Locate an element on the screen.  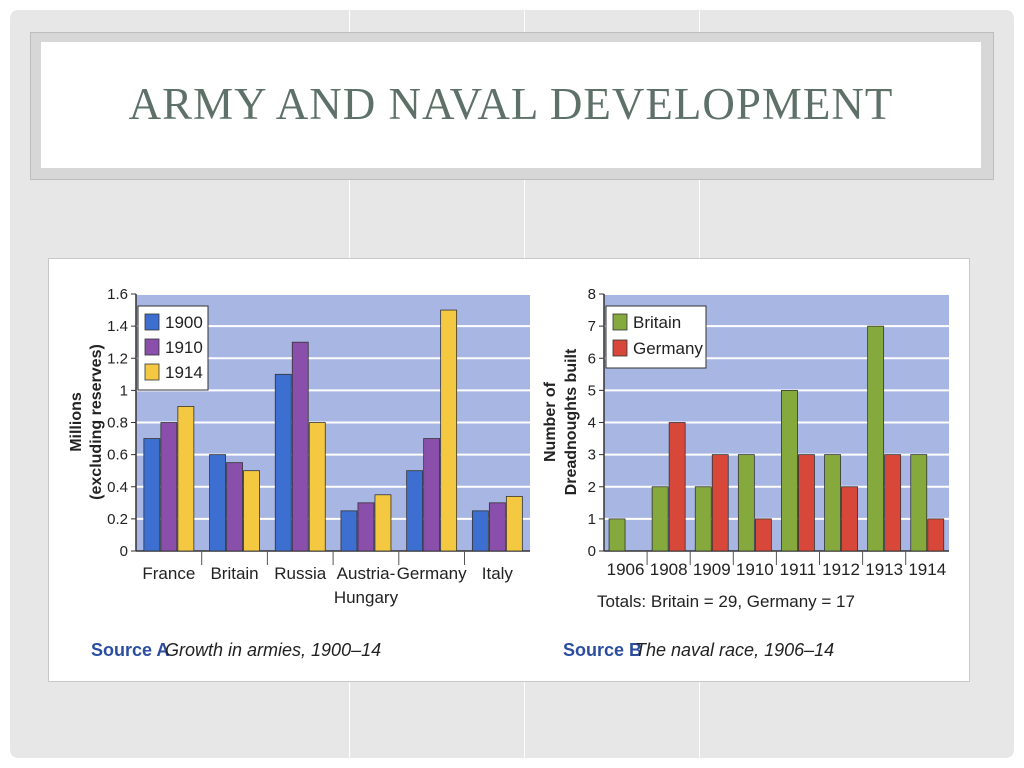
x-category-label: 1909 is located at coordinates (712, 569).